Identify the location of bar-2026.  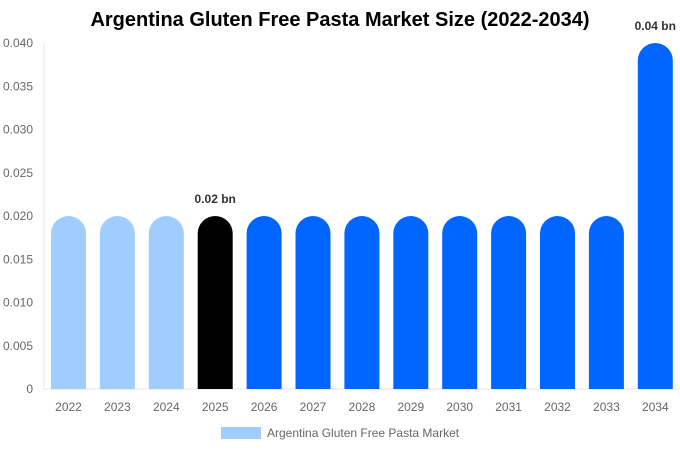
(264, 302).